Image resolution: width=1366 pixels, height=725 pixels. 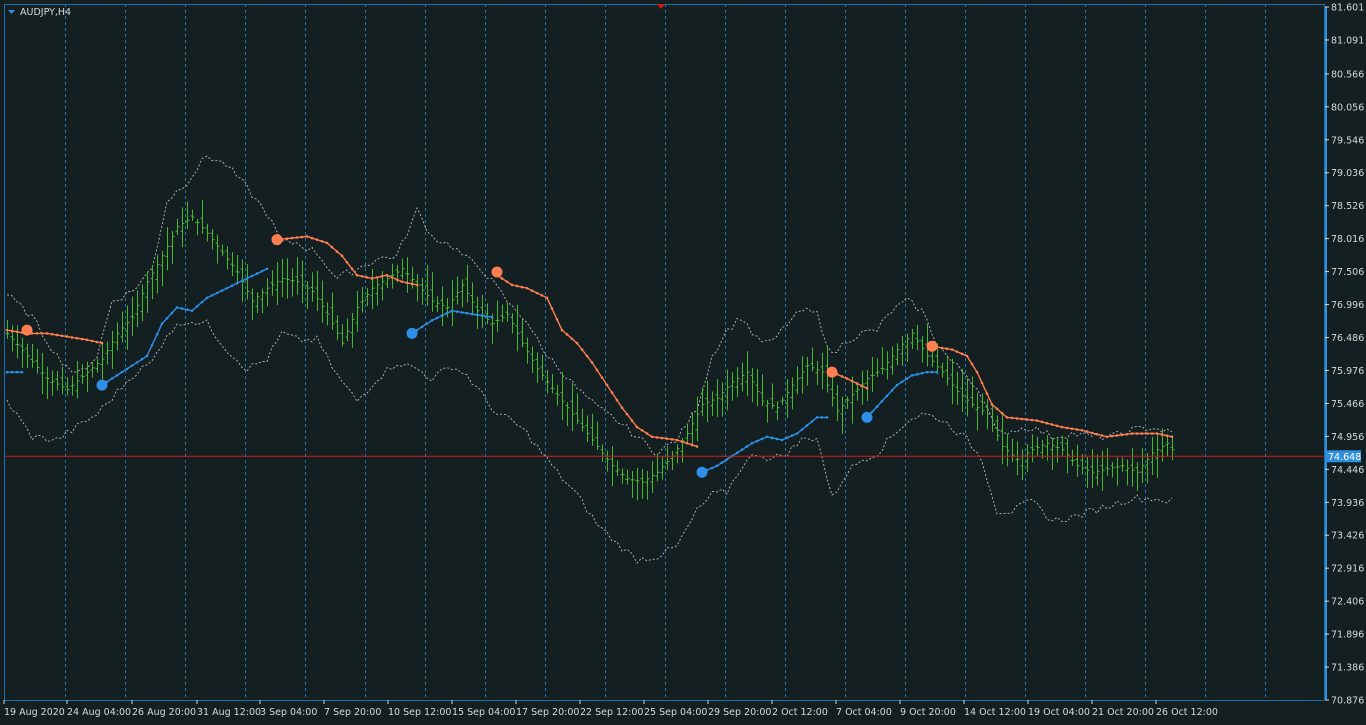 I want to click on current-price-tag-label: 74.648, so click(x=1344, y=457).